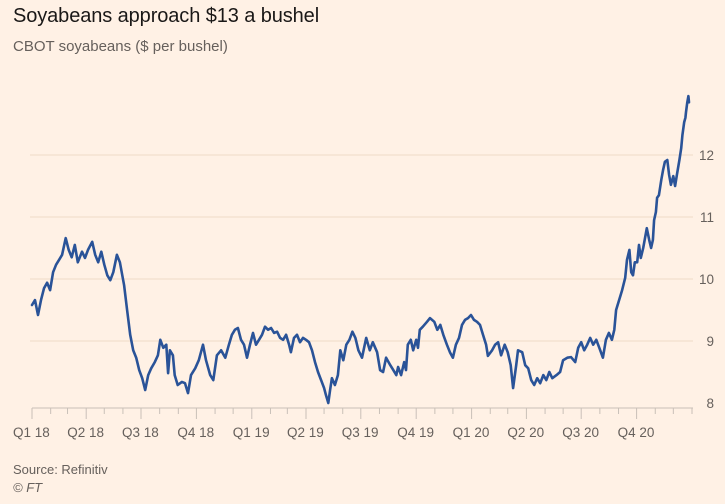 The height and width of the screenshot is (504, 725). What do you see at coordinates (31, 432) in the screenshot?
I see `x-tick-label: Q1 18` at bounding box center [31, 432].